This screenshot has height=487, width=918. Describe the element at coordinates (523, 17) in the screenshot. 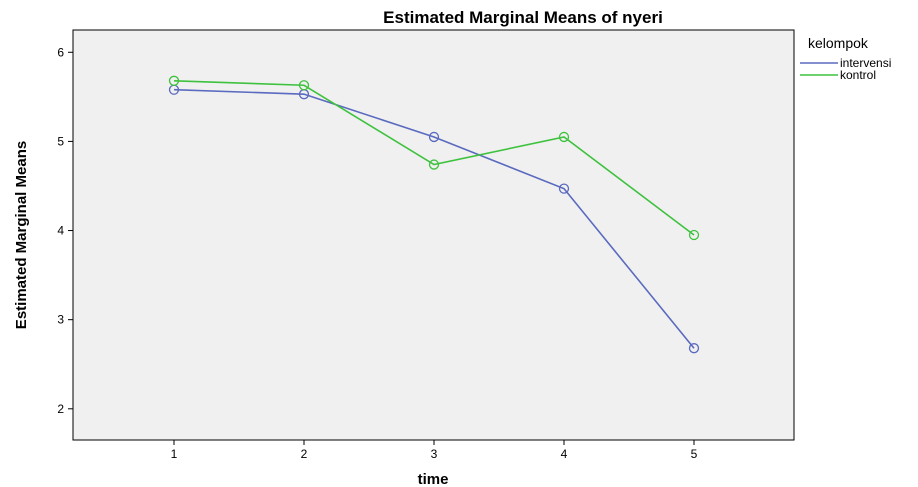

I see `chart-title: Estimated Marginal Means of nyeri` at that location.